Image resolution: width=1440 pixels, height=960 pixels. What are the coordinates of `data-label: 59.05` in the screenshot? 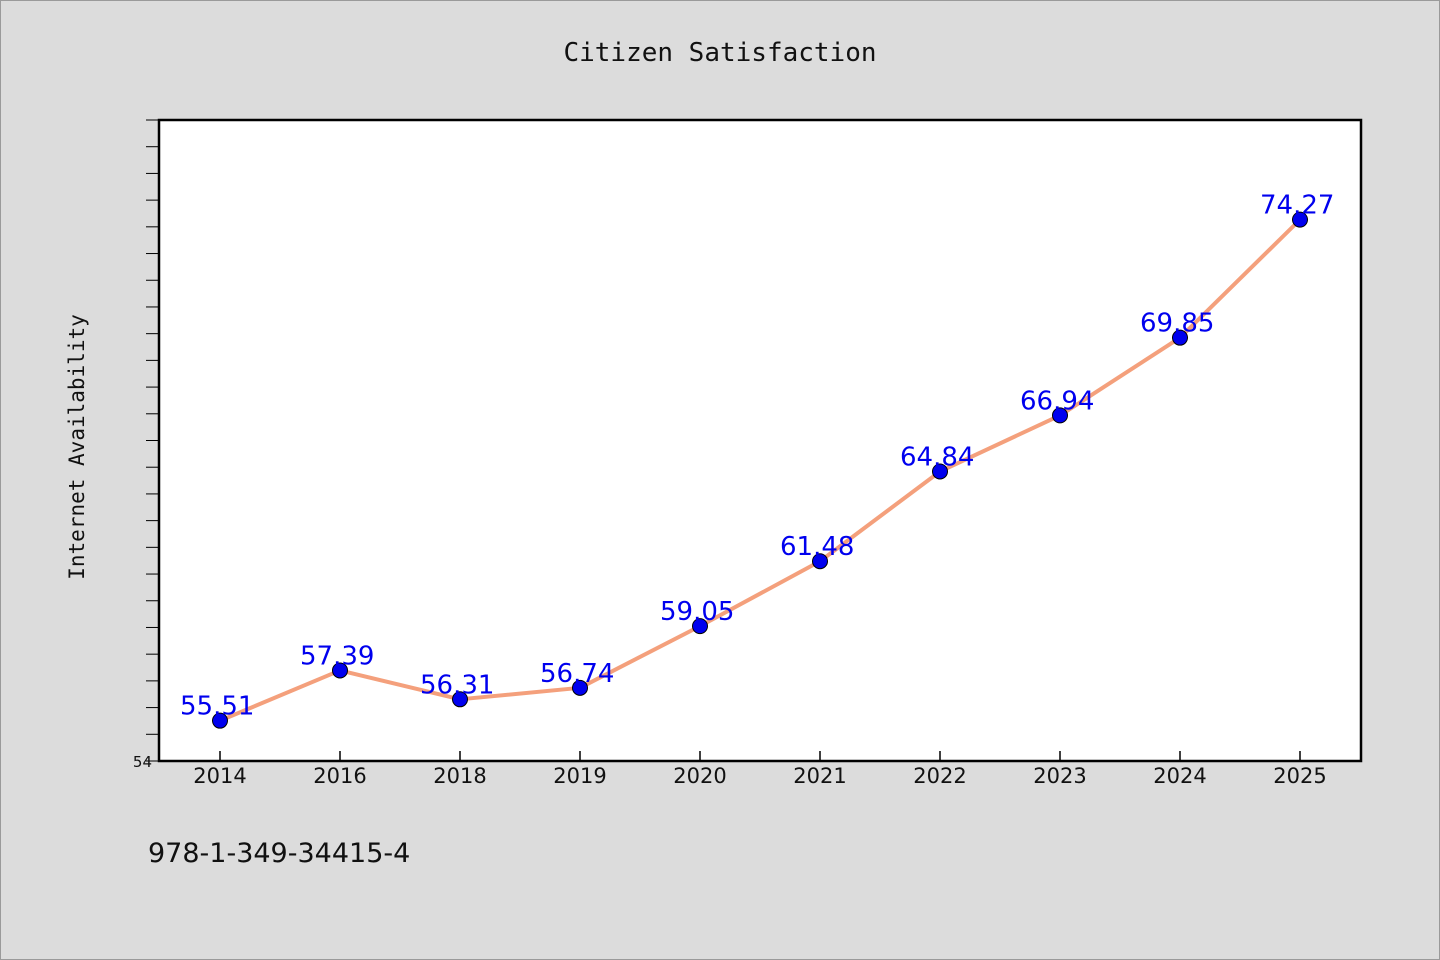 It's located at (697, 612).